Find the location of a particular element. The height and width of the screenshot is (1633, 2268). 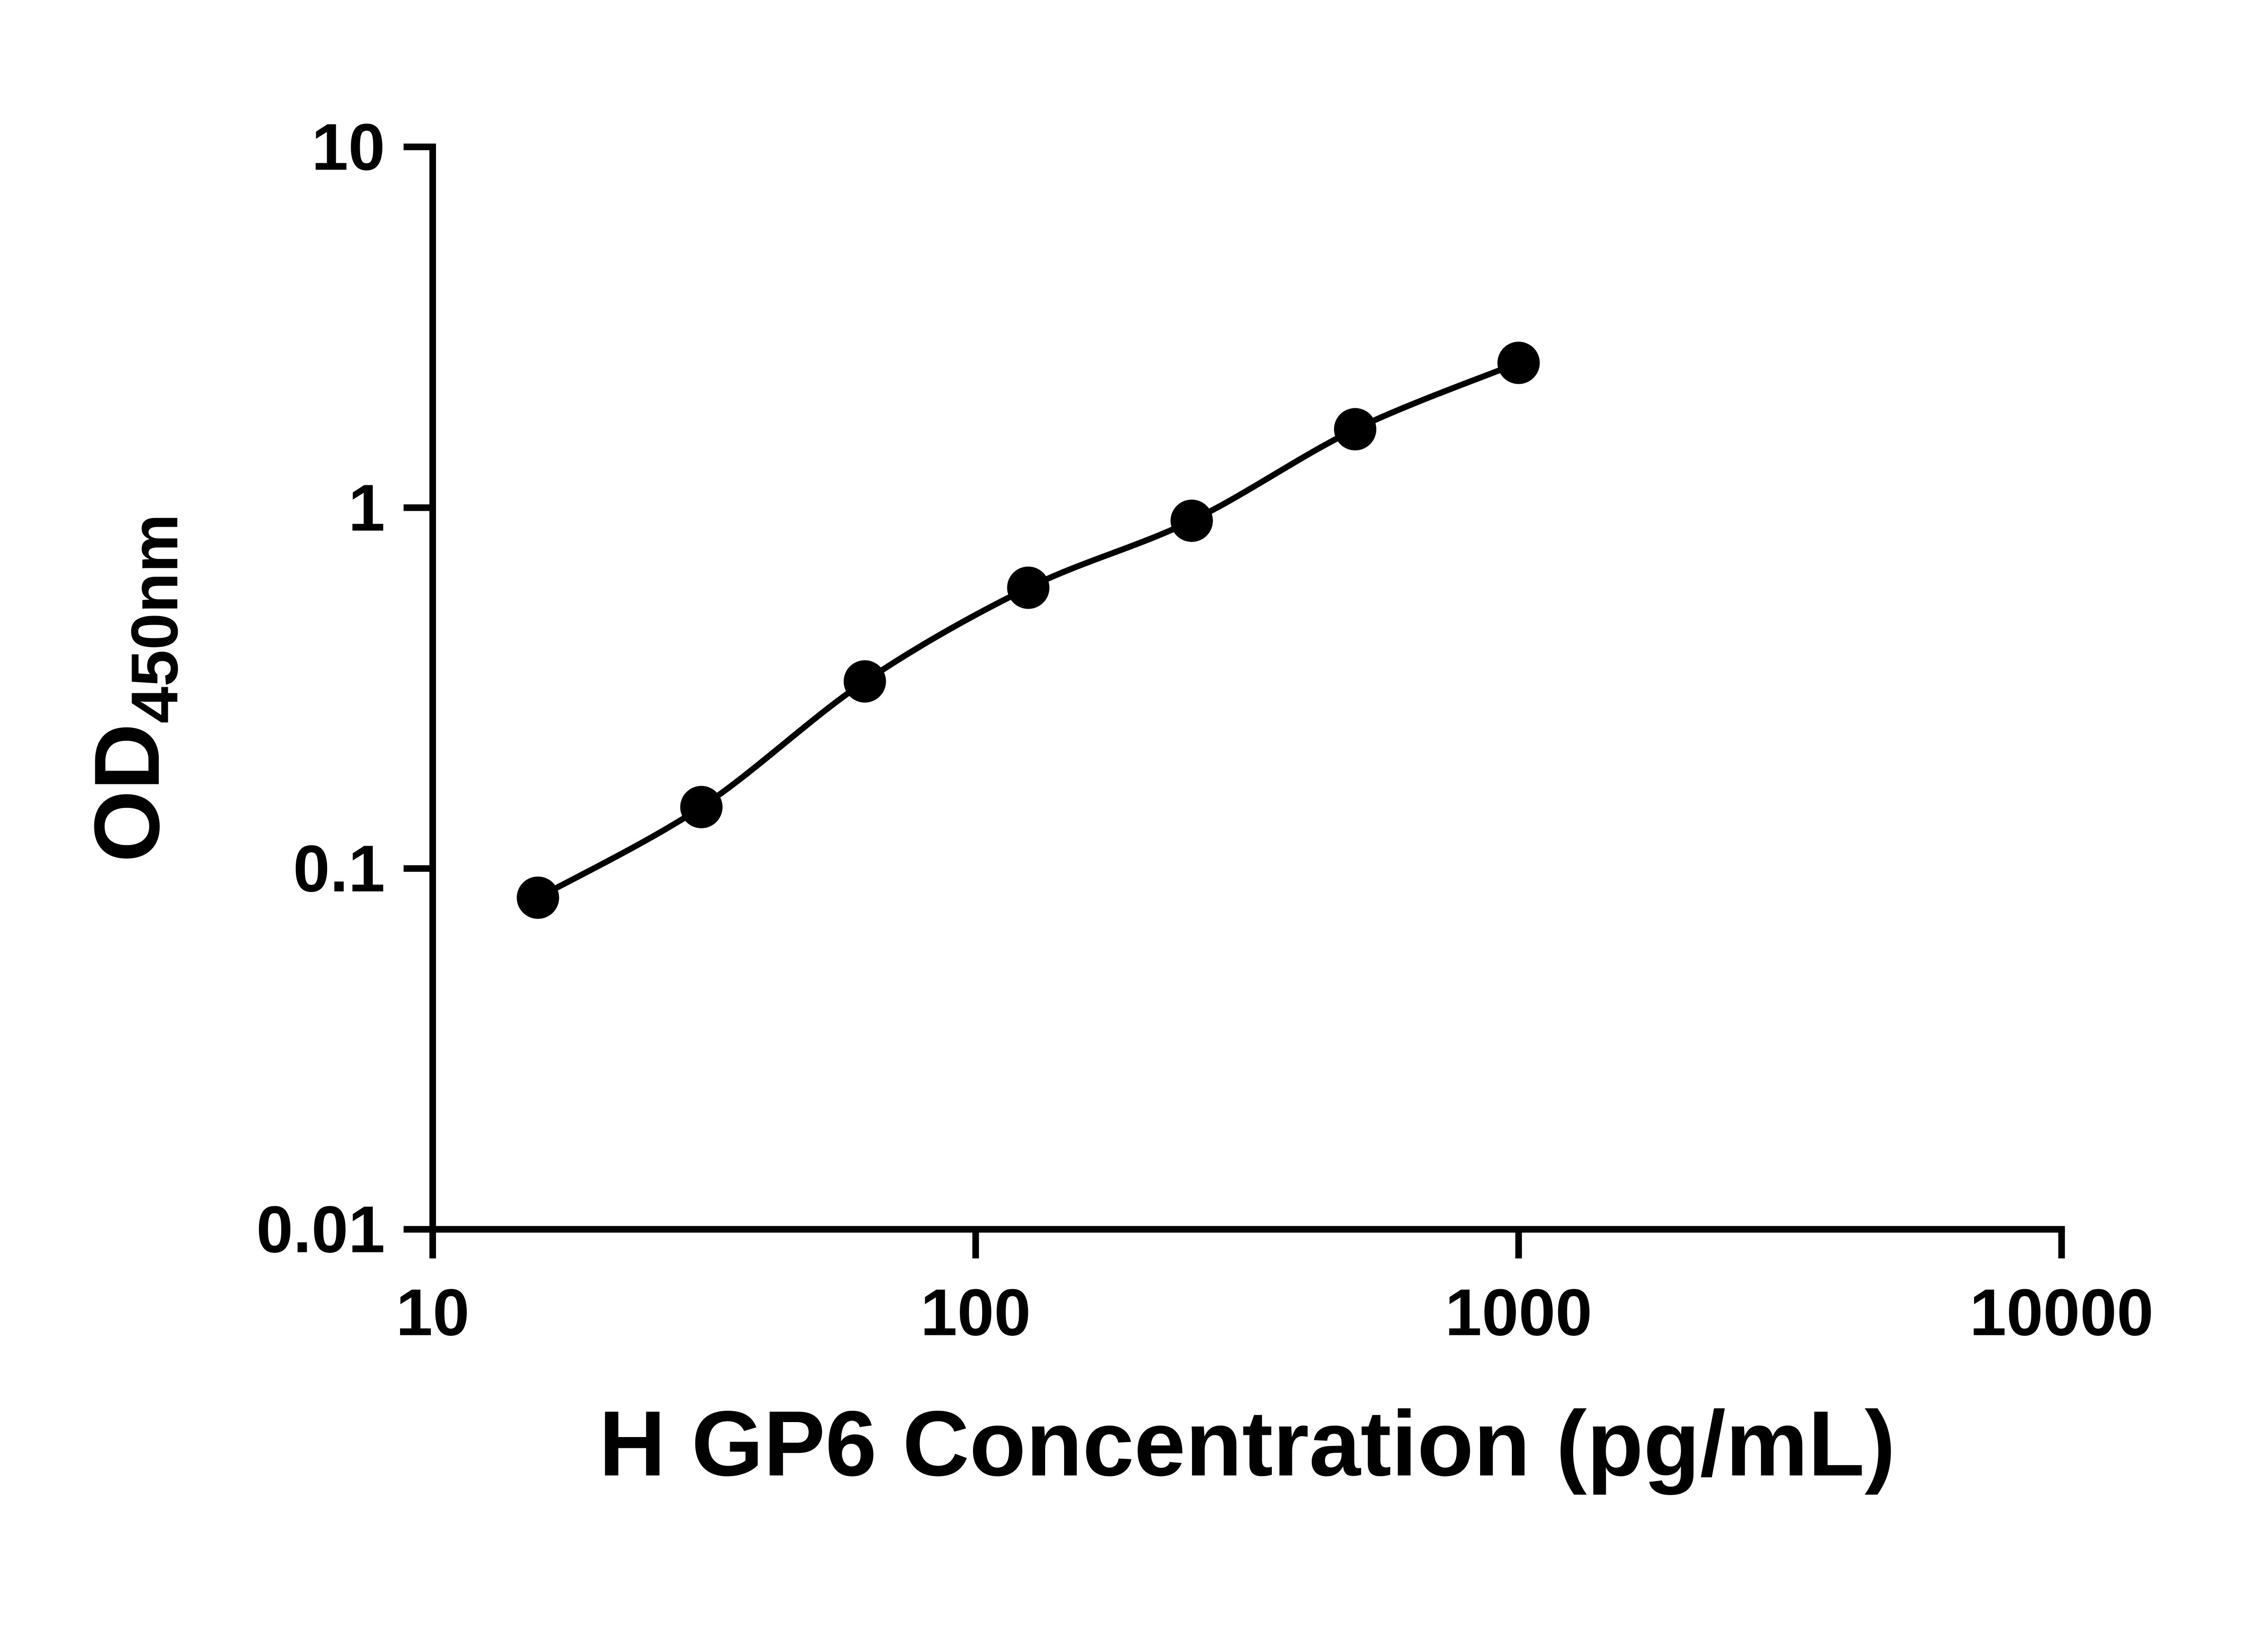

y-axis-title: OD450nm is located at coordinates (133, 688).